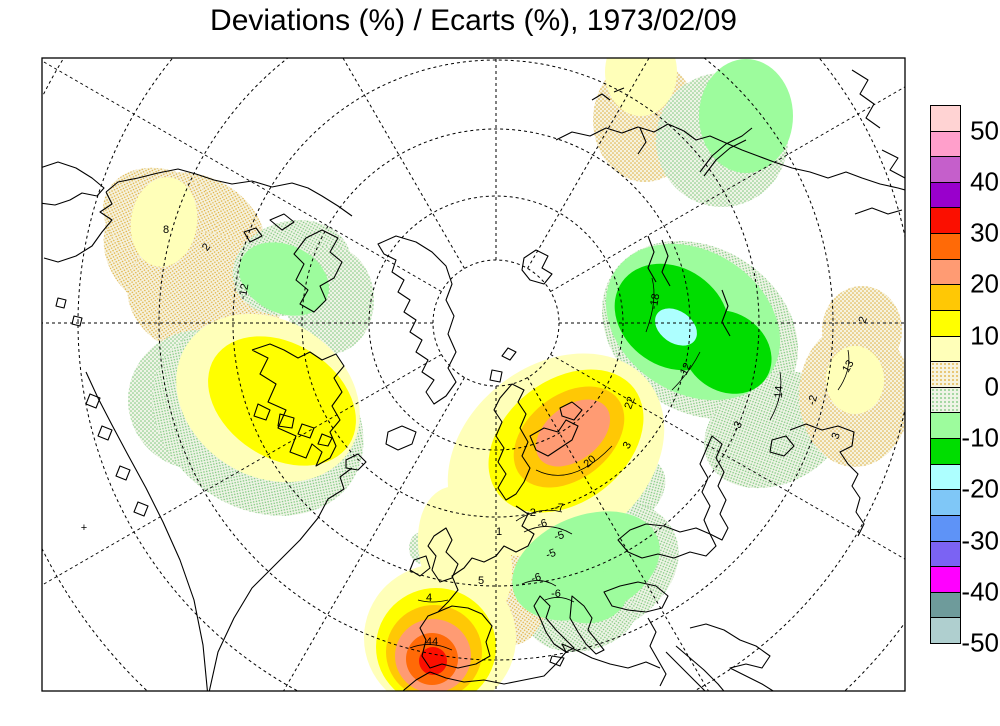  Describe the element at coordinates (559, 508) in the screenshot. I see `contour-label: -7` at that location.